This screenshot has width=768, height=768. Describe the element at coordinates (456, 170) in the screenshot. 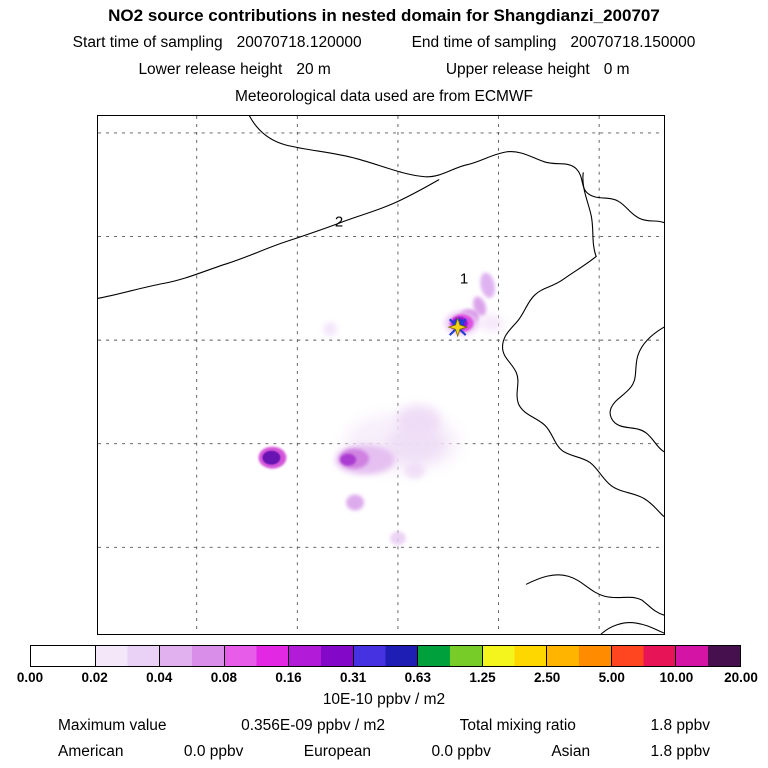

I see `border-line-north` at that location.